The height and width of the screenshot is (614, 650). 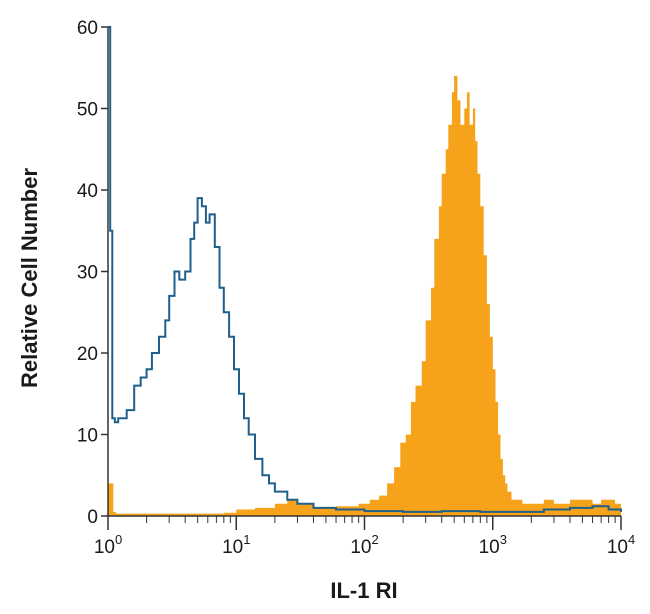 I want to click on x-tick-label: 10¹, so click(x=236, y=545).